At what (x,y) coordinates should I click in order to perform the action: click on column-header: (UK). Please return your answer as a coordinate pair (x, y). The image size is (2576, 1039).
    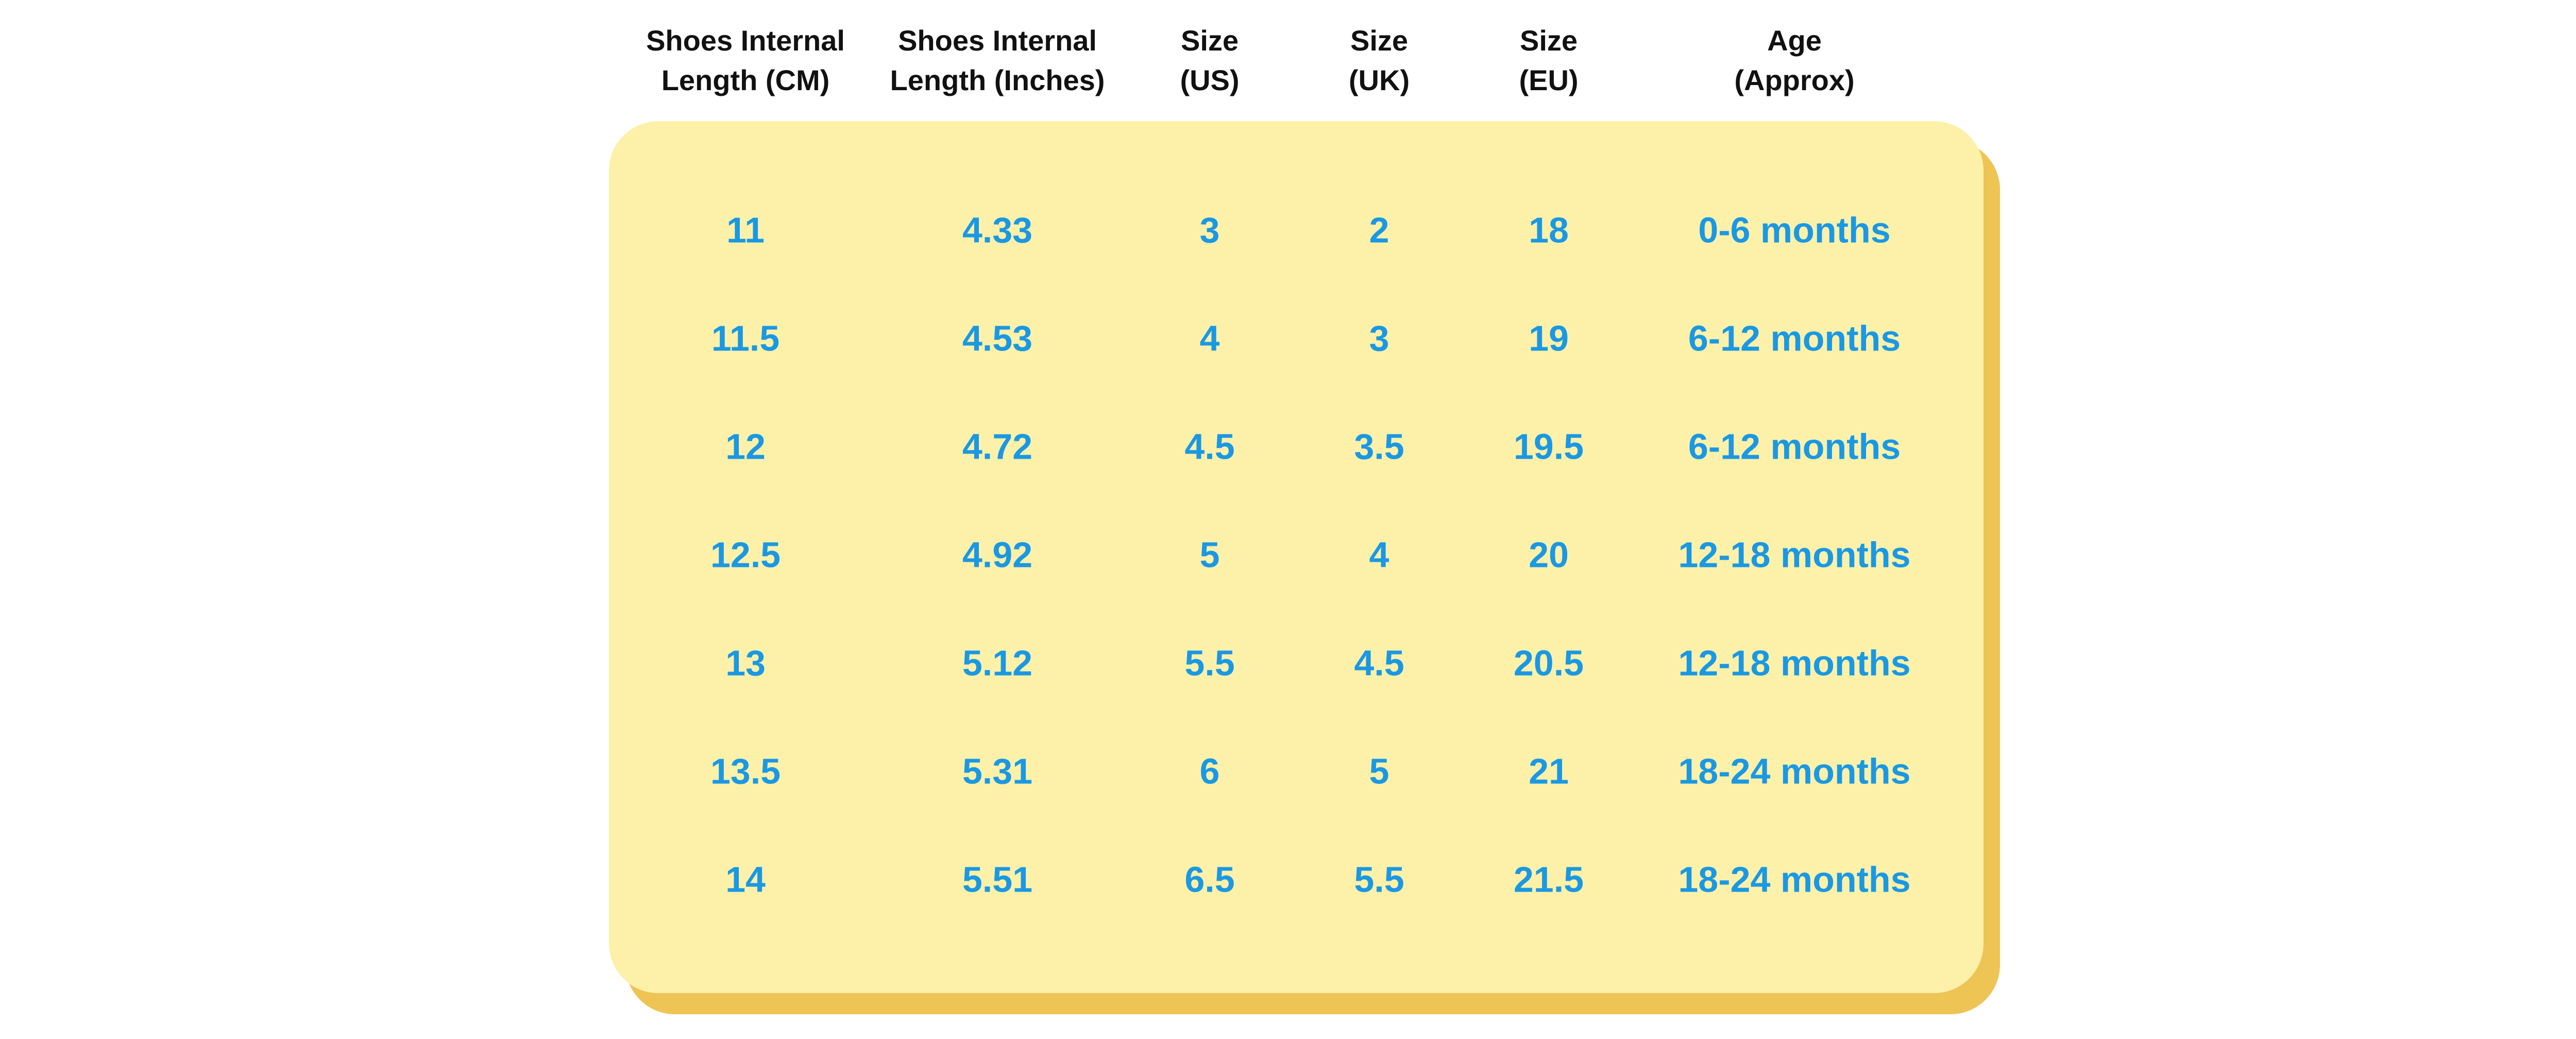
    Looking at the image, I should click on (1379, 80).